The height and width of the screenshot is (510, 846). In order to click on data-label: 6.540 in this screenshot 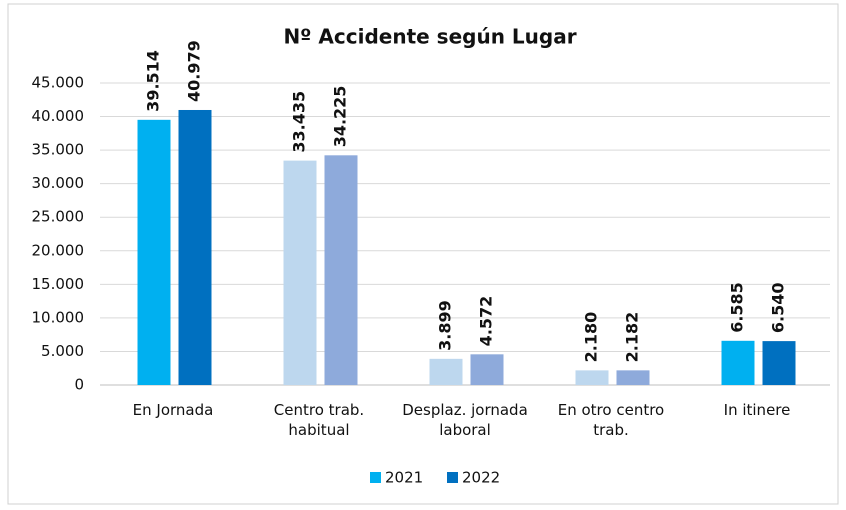, I will do `click(778, 307)`.